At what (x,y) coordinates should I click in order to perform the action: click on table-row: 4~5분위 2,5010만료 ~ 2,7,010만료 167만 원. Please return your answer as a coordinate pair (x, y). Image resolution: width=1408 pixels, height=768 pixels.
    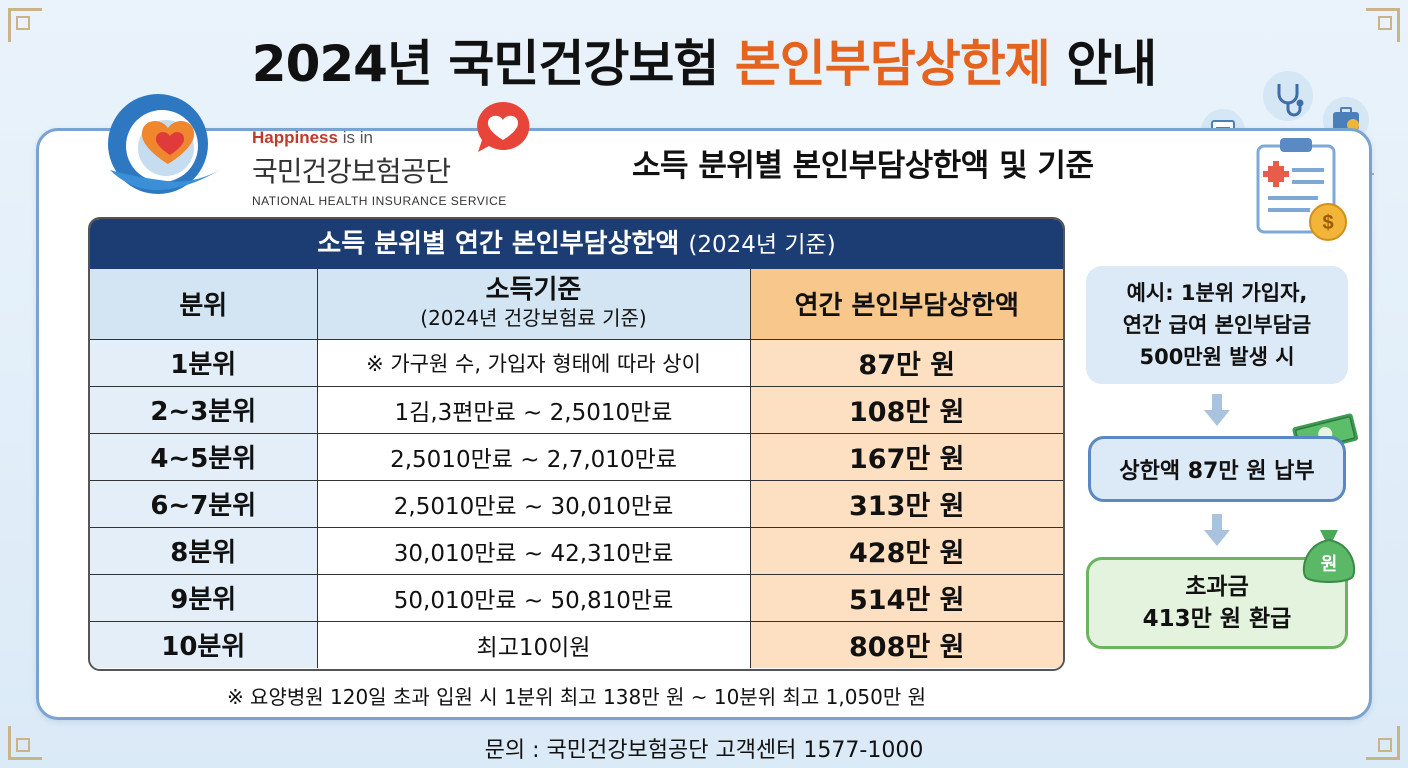
    Looking at the image, I should click on (576, 456).